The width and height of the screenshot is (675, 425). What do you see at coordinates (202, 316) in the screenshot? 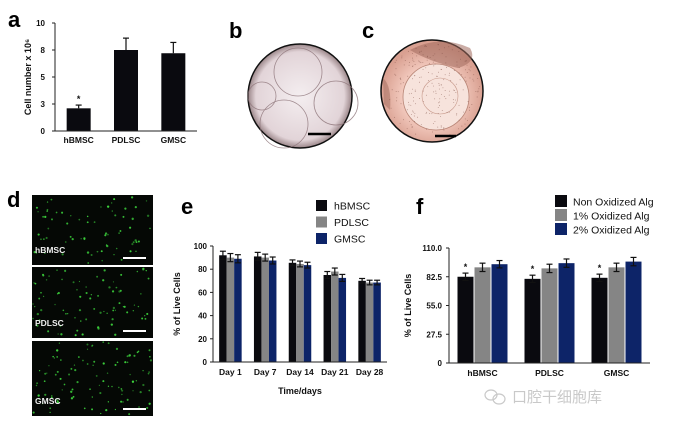
I see `y-tick-label: 40` at bounding box center [202, 316].